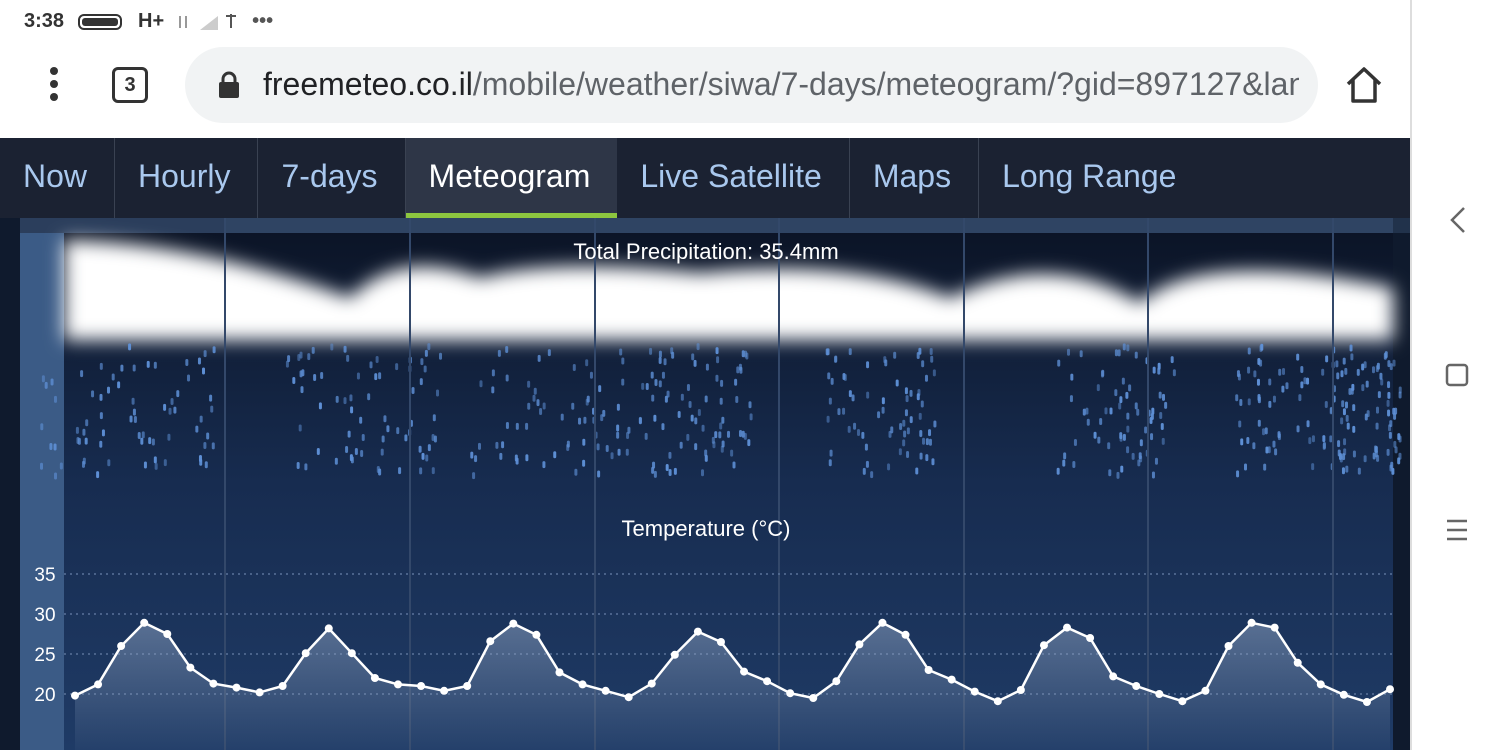  What do you see at coordinates (1364, 85) in the screenshot?
I see `home-button` at bounding box center [1364, 85].